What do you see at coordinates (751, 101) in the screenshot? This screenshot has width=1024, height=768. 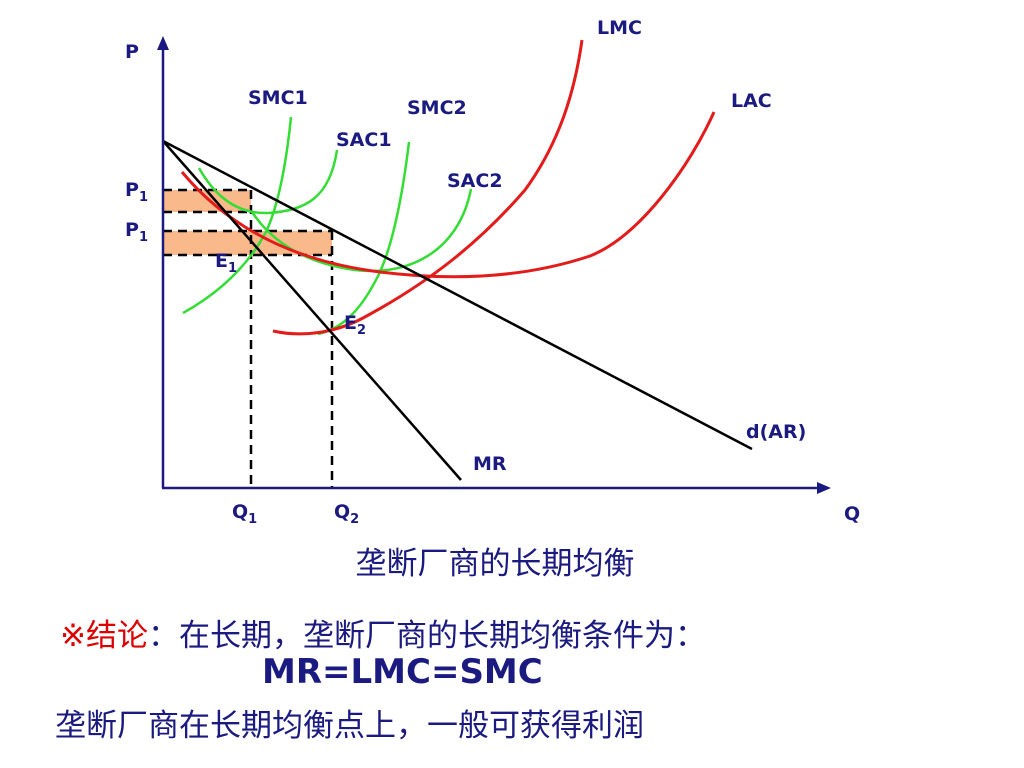 I see `lac-label: LAC` at bounding box center [751, 101].